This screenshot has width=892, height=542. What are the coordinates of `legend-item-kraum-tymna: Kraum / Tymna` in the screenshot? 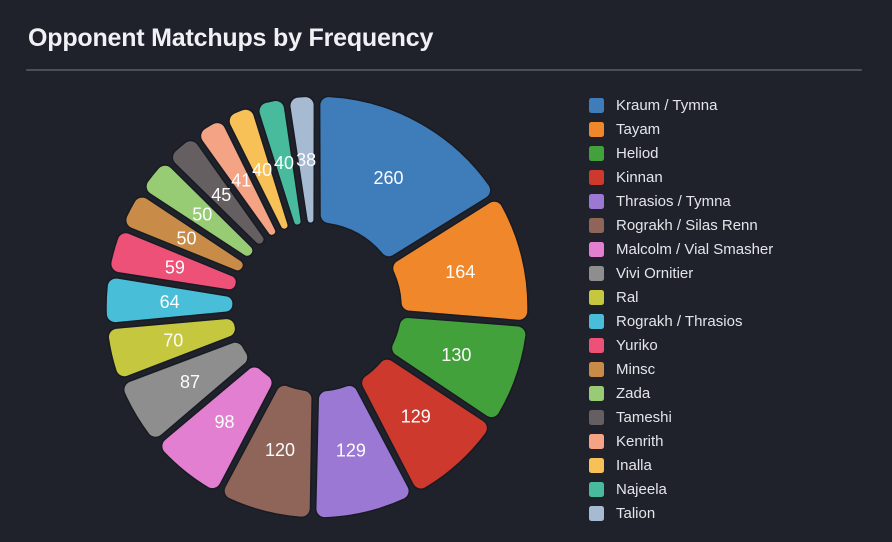 It's located at (681, 105).